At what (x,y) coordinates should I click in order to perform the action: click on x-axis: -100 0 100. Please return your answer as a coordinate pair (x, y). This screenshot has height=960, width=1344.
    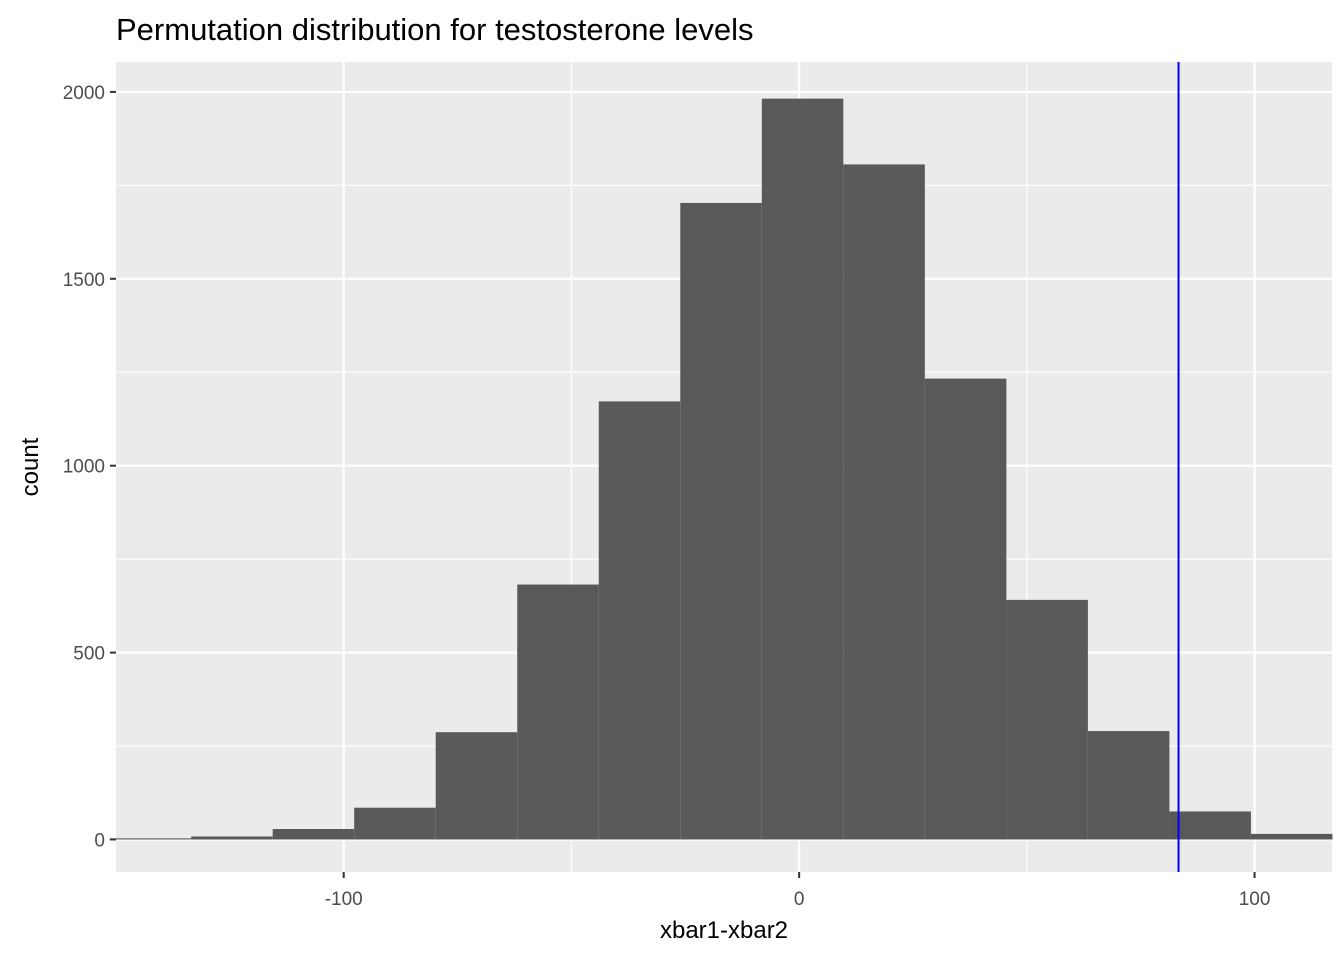
    Looking at the image, I should click on (798, 891).